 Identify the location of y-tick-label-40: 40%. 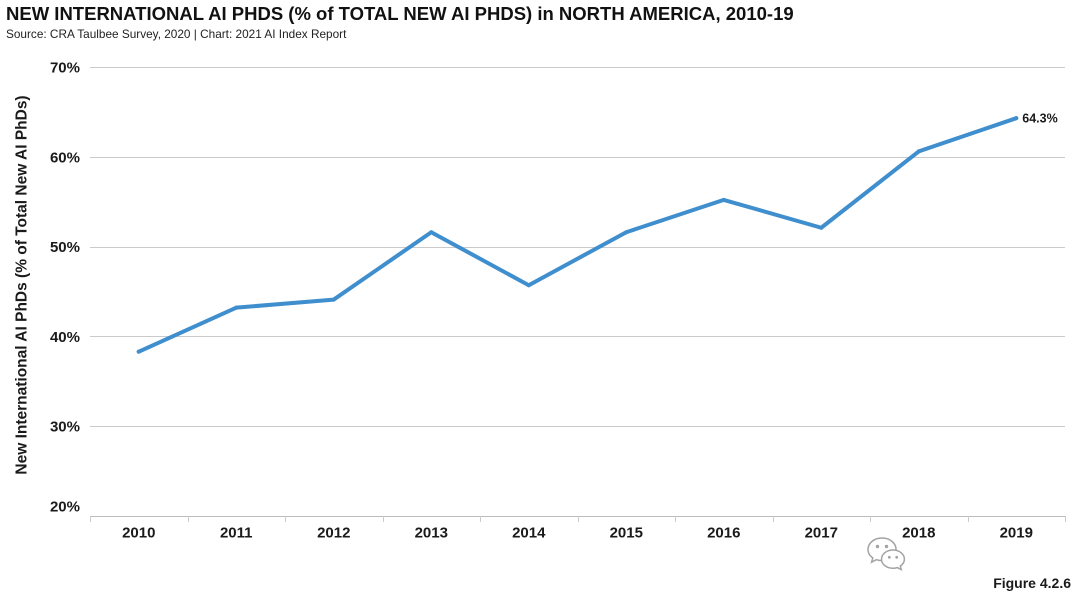
(65, 337).